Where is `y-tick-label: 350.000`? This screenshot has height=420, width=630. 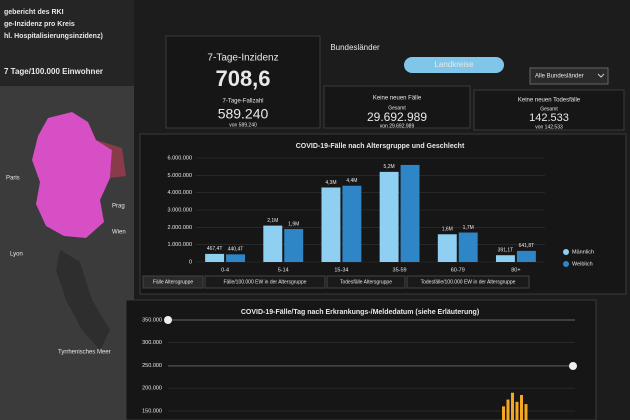 y-tick-label: 350.000 is located at coordinates (152, 320).